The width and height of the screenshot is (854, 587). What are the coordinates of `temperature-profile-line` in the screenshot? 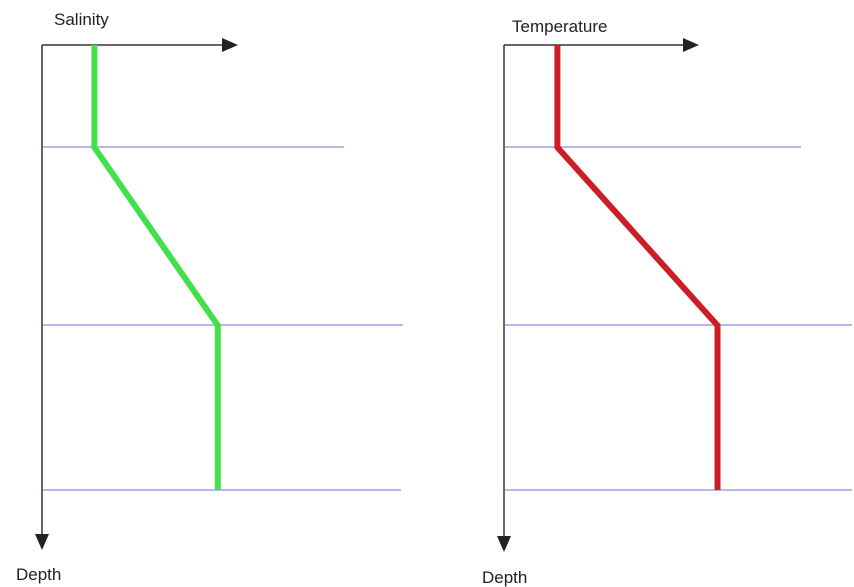 It's located at (637, 267).